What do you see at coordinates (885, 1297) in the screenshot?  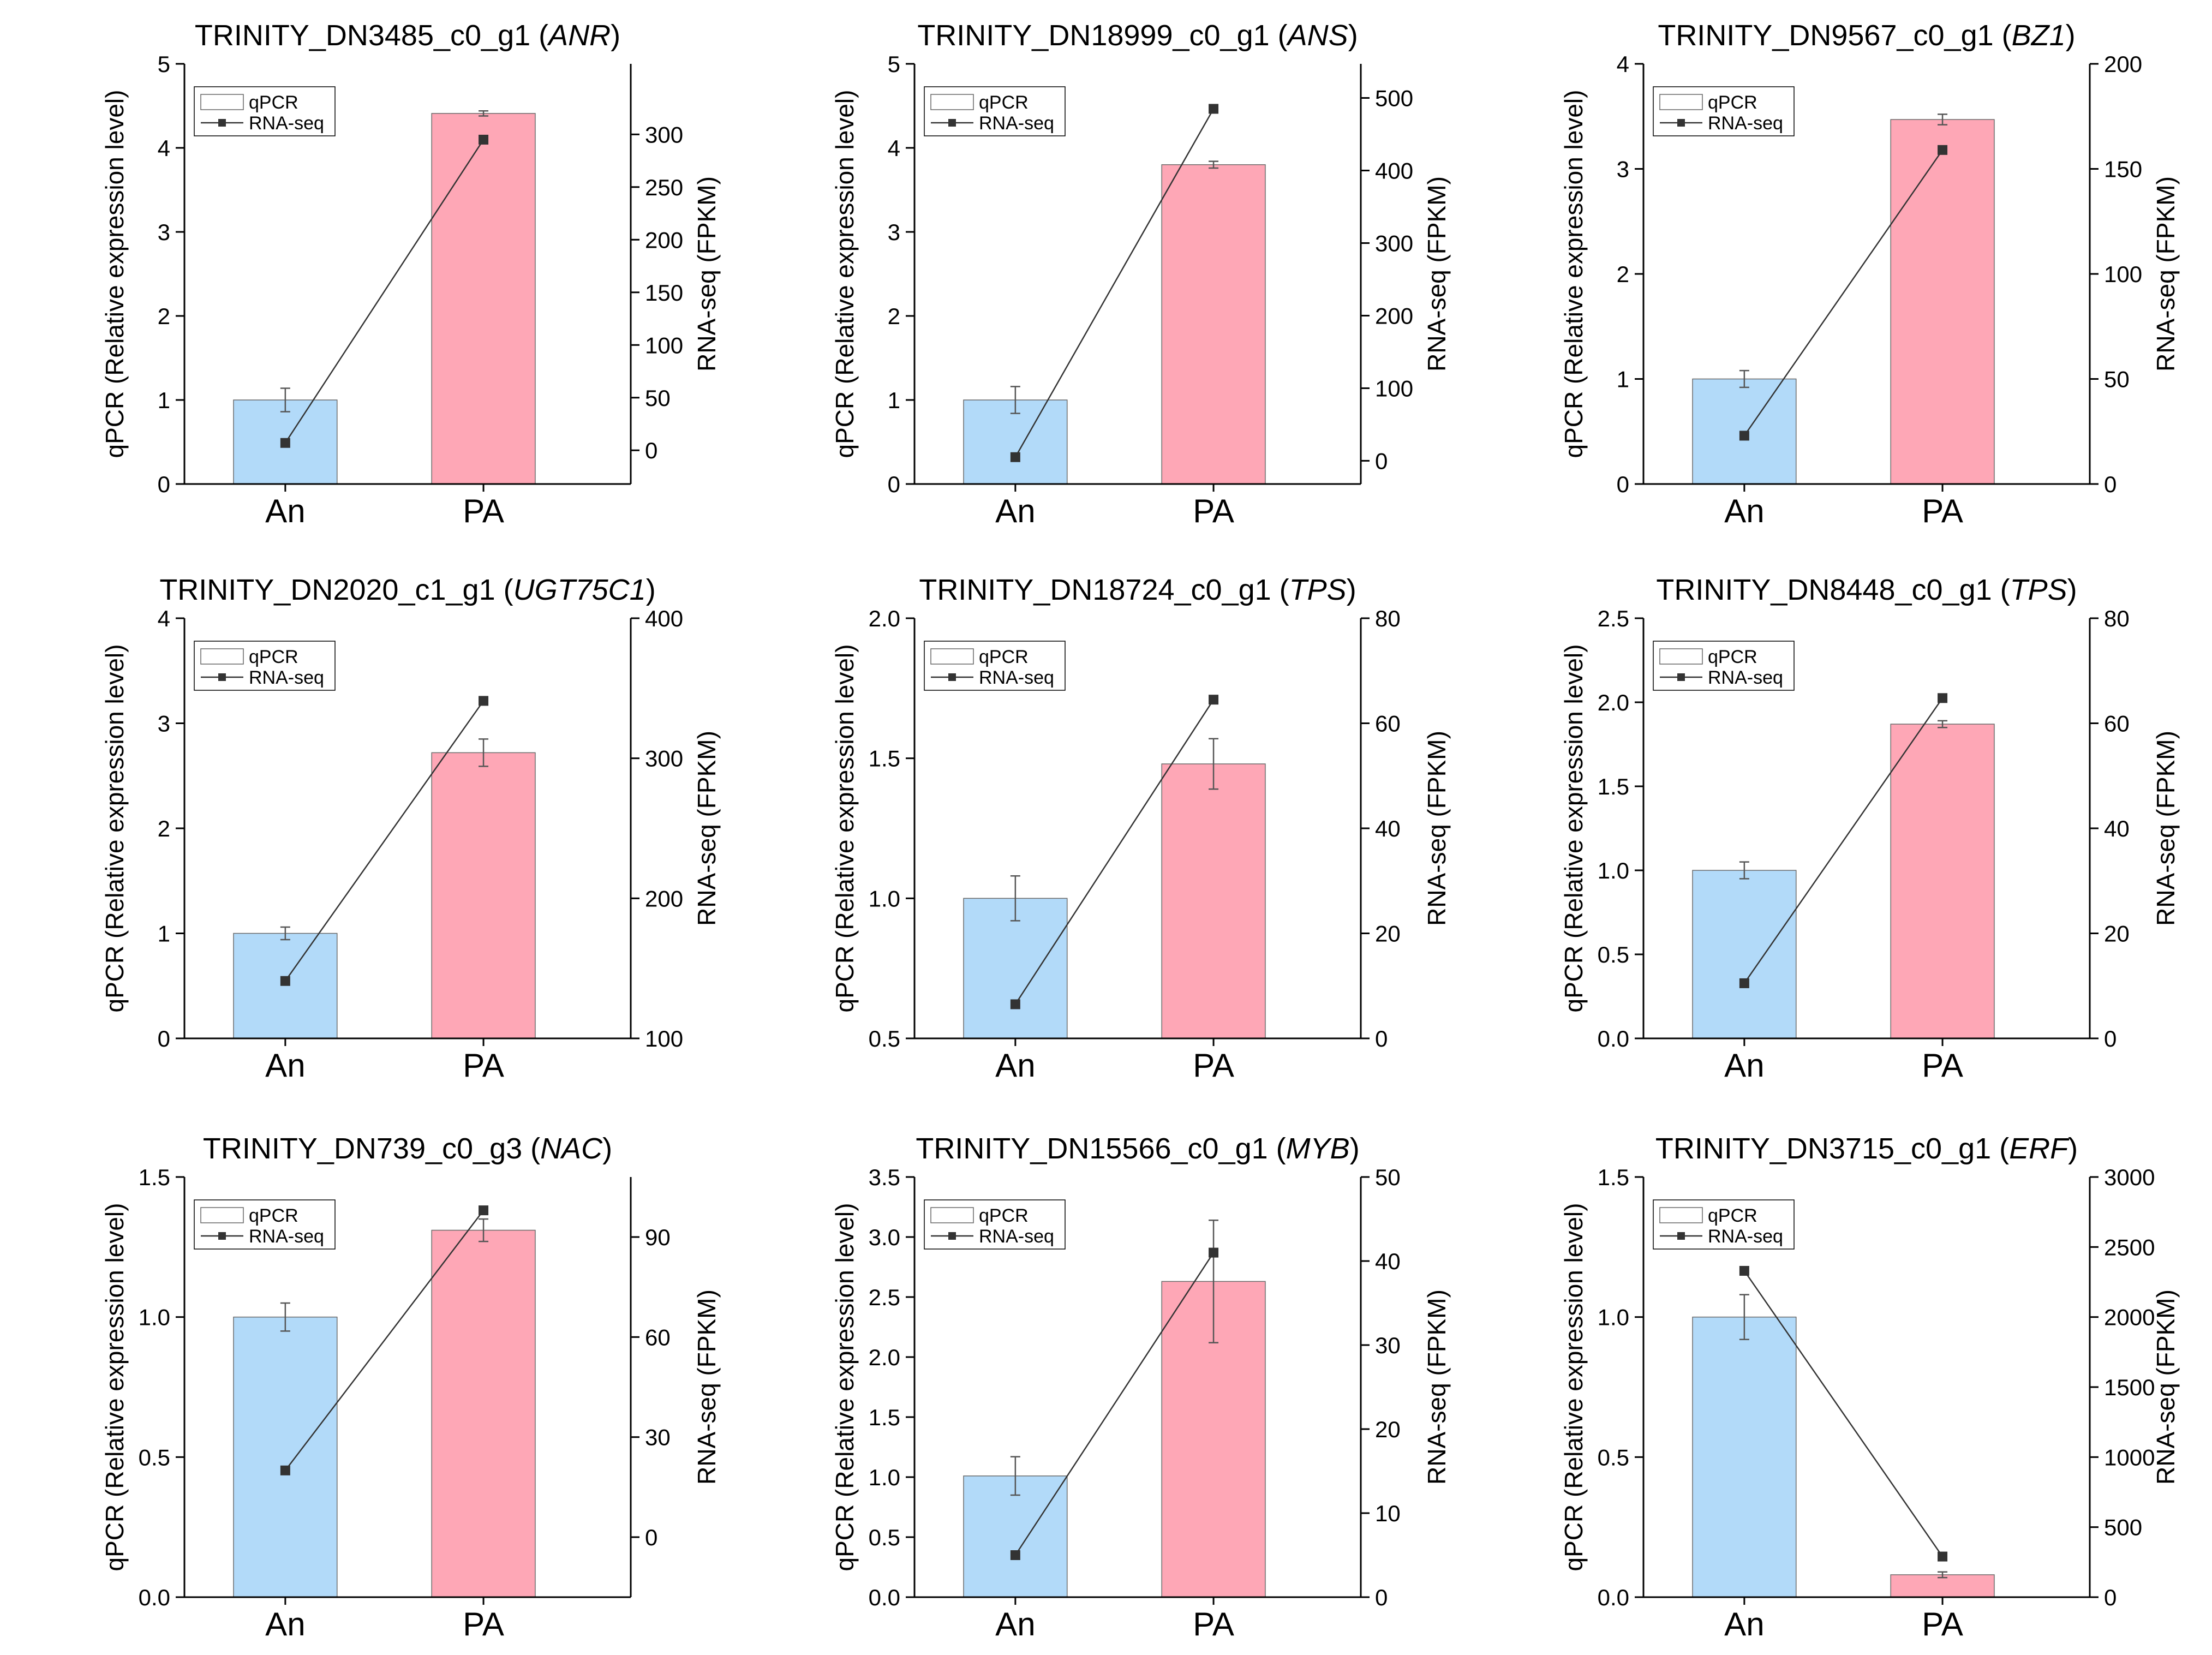 I see `left-tick-label: 2.5` at bounding box center [885, 1297].